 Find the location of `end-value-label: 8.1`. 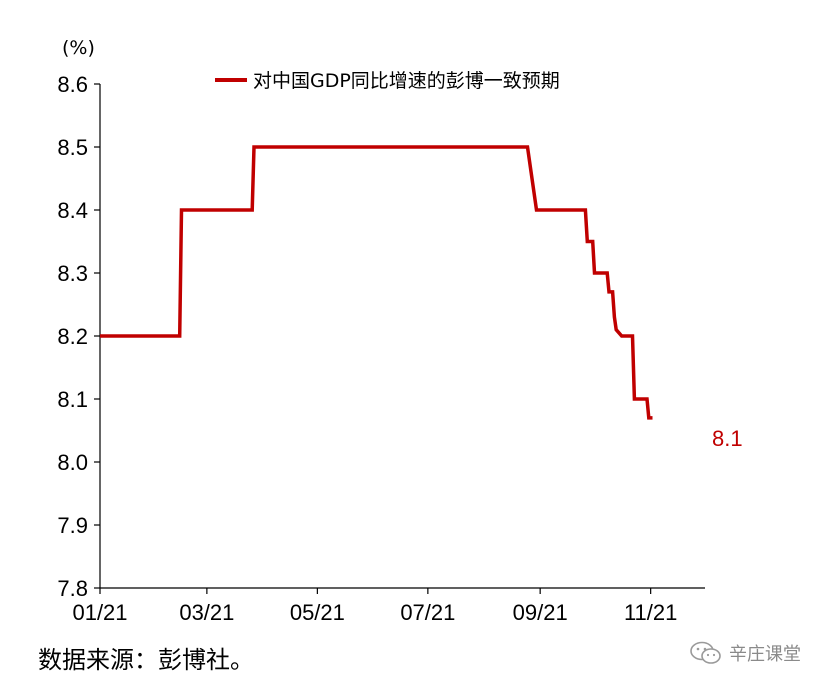

end-value-label: 8.1 is located at coordinates (727, 438).